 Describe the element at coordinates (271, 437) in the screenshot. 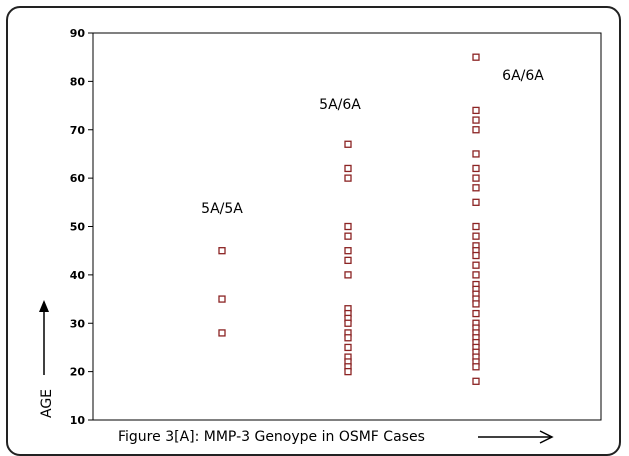

I see `x-axis-label: Figure 3[A]: MMP-3 Genoype in OSMF Cases` at that location.